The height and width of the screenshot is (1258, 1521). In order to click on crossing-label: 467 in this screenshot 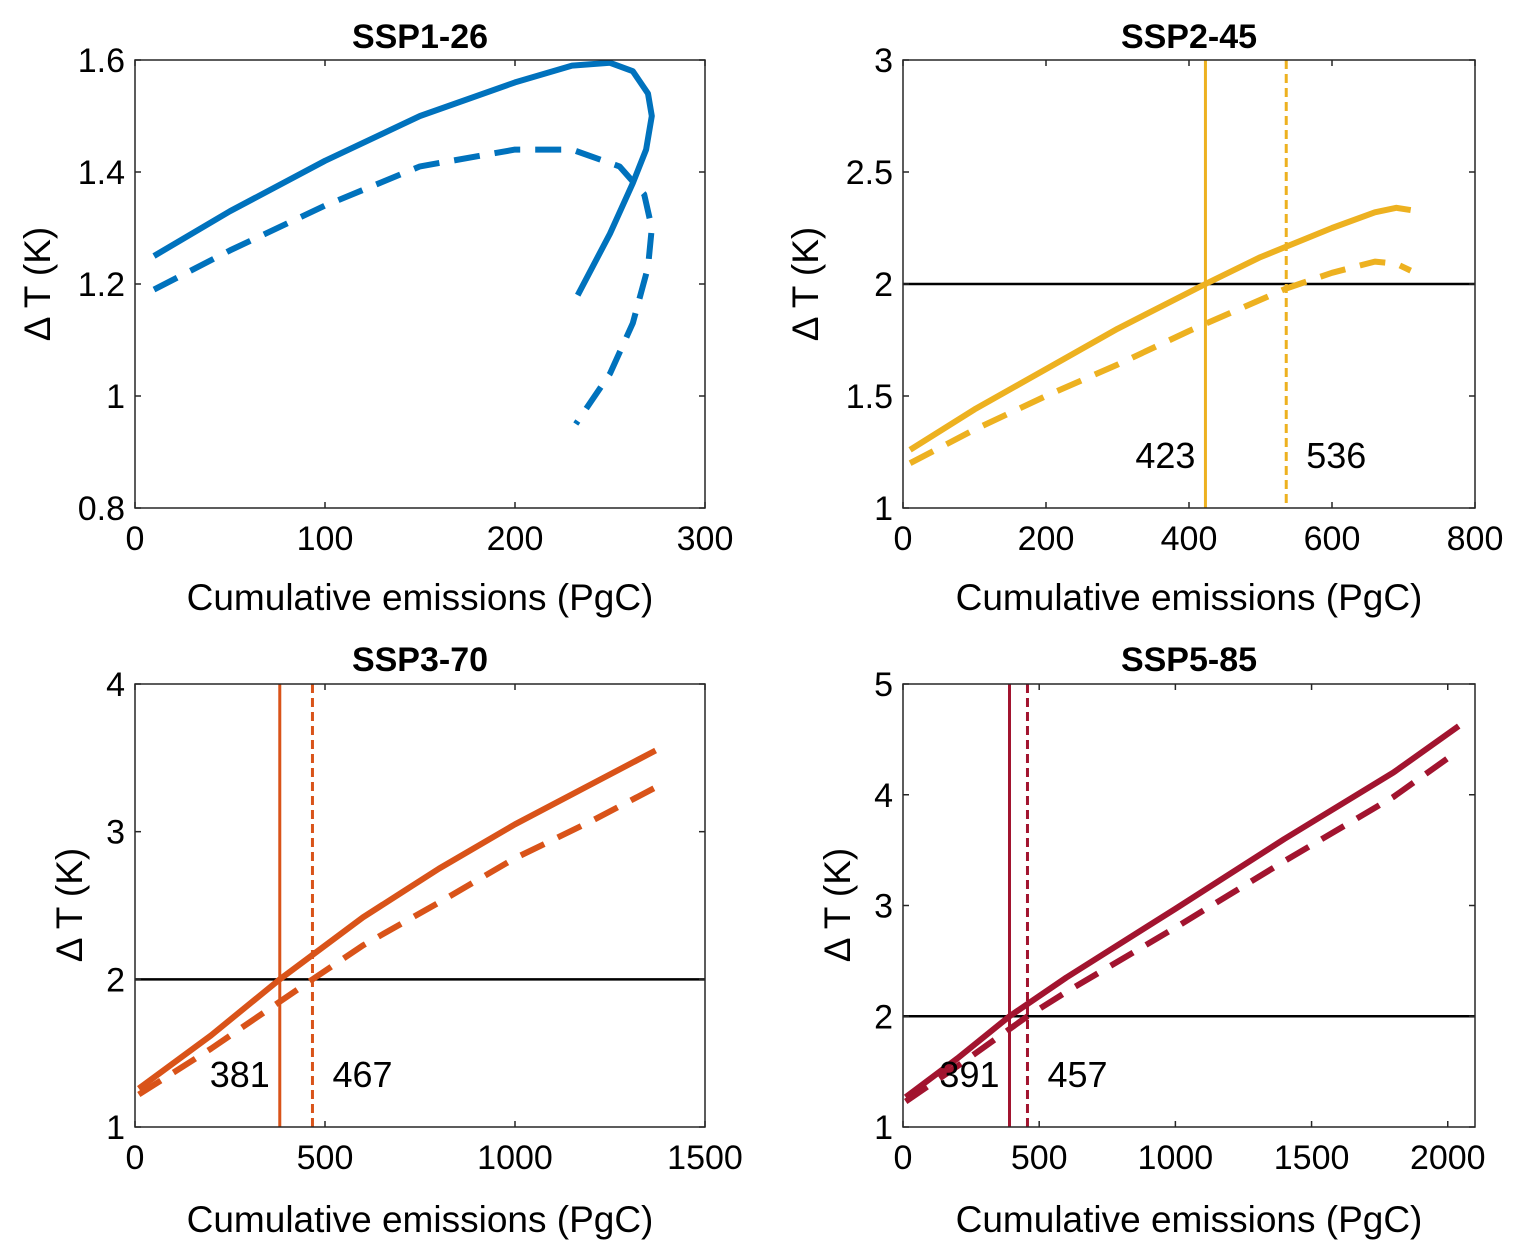, I will do `click(362, 1074)`.